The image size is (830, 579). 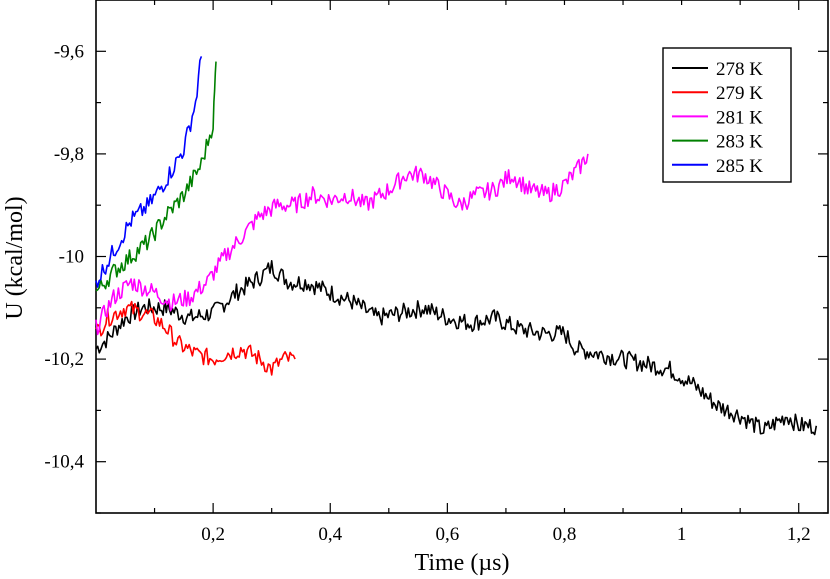 What do you see at coordinates (69, 154) in the screenshot?
I see `y-tick-label: -9,8` at bounding box center [69, 154].